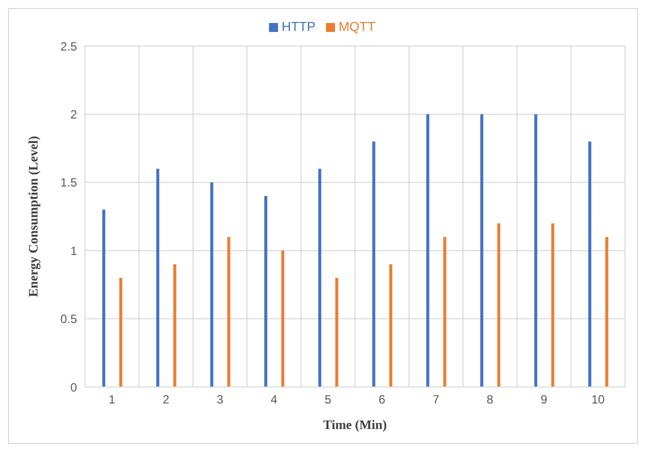 The image size is (646, 452). Describe the element at coordinates (436, 399) in the screenshot. I see `x-tick-label: 7` at that location.